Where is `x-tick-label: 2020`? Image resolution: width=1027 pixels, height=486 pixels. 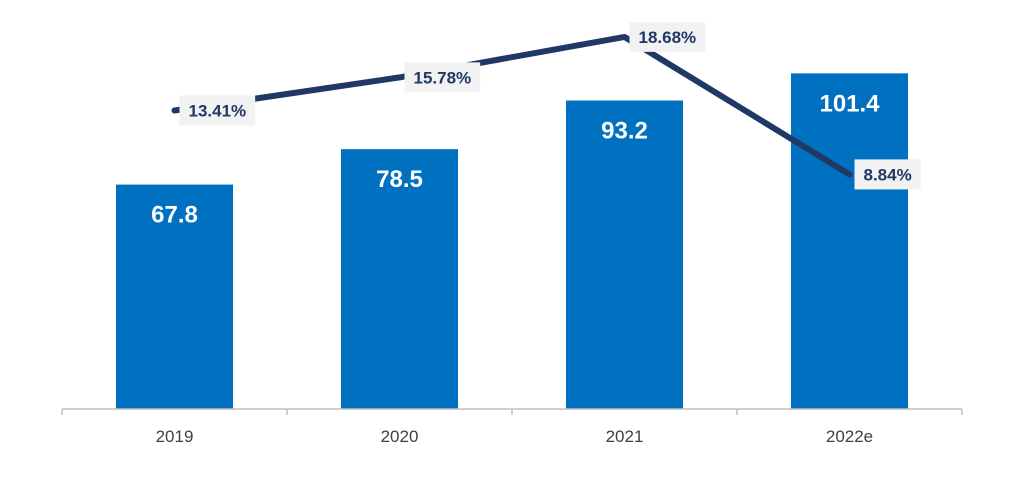 x-tick-label: 2020 is located at coordinates (400, 436).